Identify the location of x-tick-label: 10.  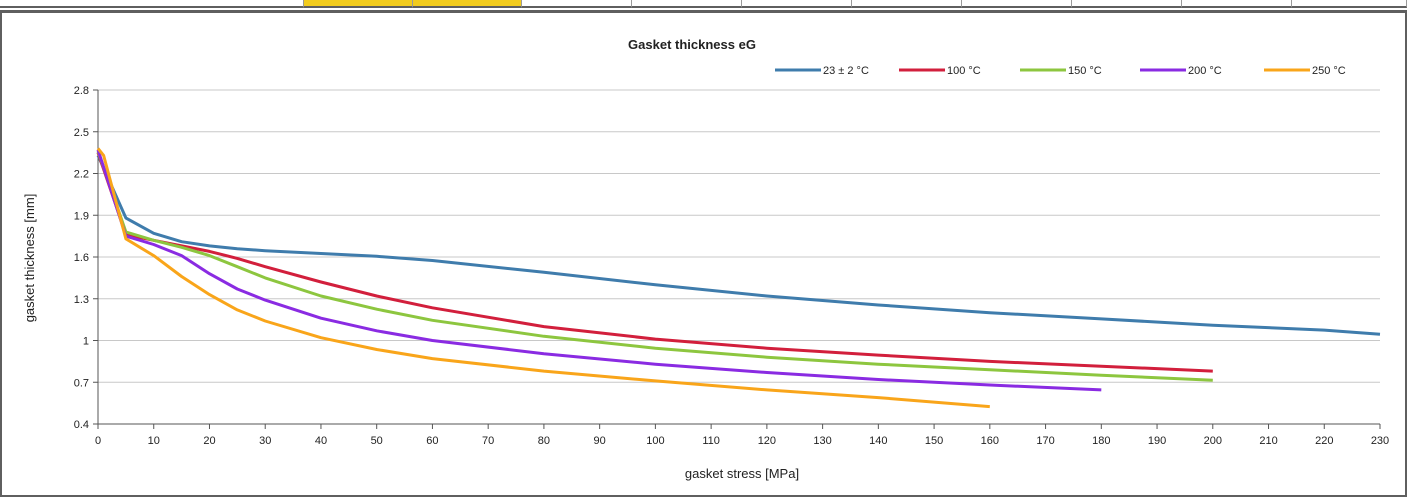
(154, 441).